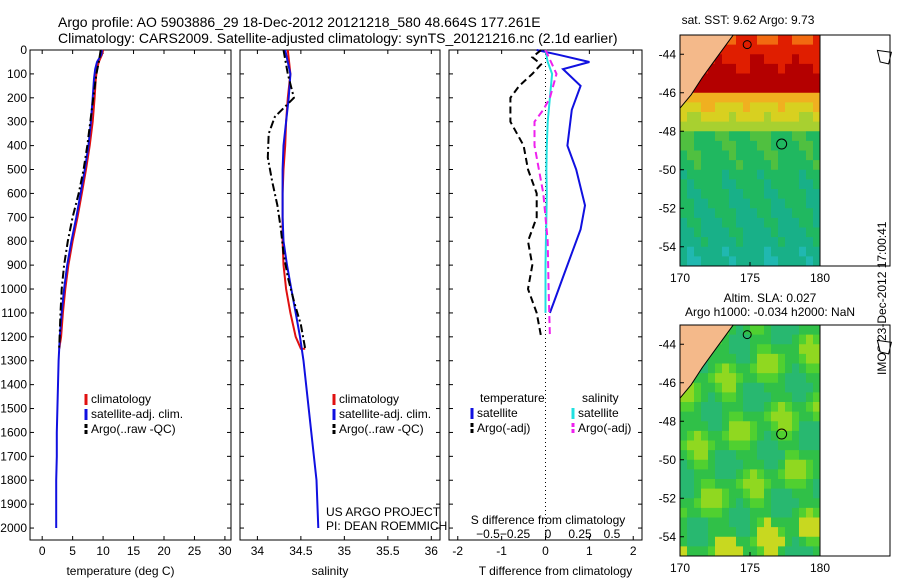 This screenshot has width=900, height=580. Describe the element at coordinates (369, 399) in the screenshot. I see `legend-label: climatology` at that location.